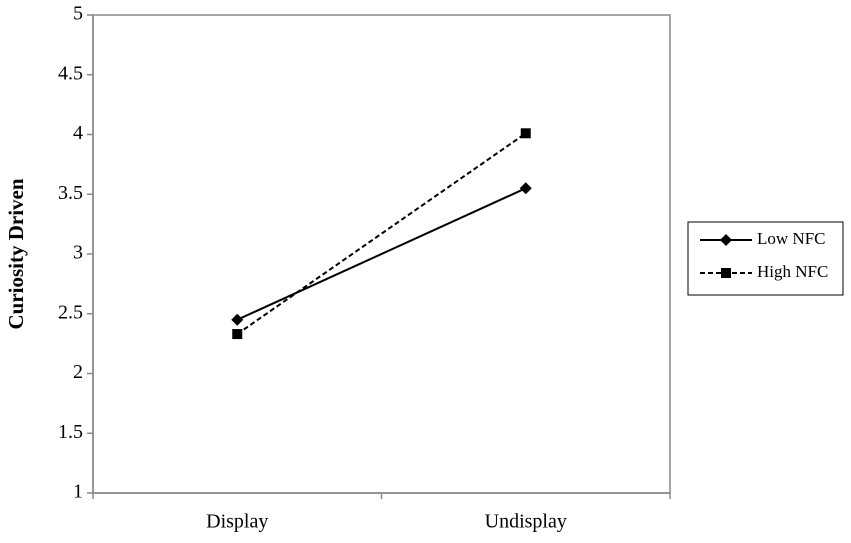 The width and height of the screenshot is (851, 543). I want to click on y-axis-label: Curiosity Driven, so click(16, 253).